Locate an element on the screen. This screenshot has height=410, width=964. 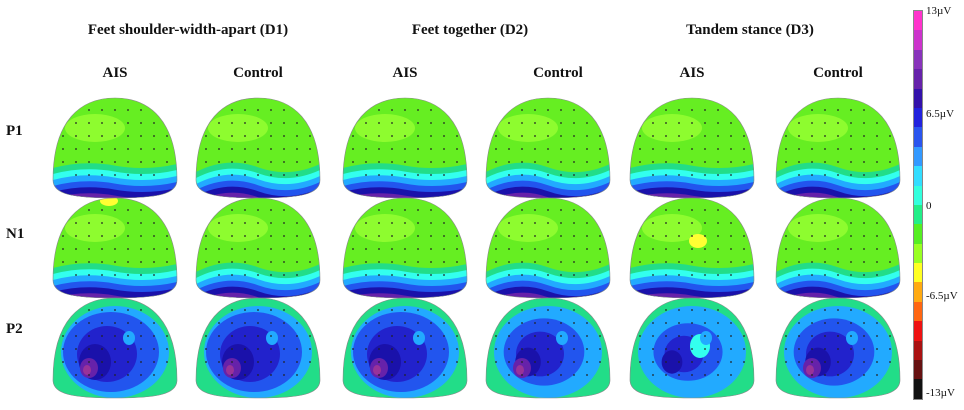
colorbar-tick-min: -13µV is located at coordinates (940, 393).